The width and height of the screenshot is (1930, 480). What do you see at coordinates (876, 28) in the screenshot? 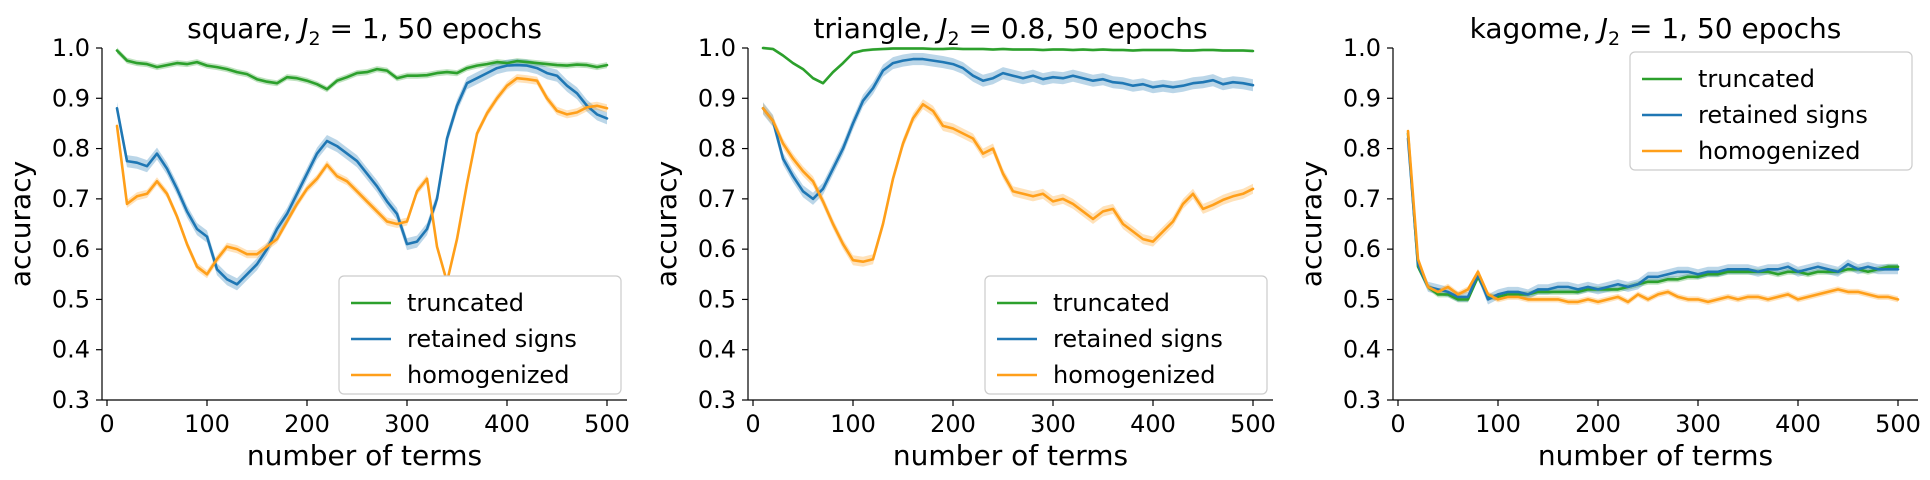
I see `title-prefix: triangle,` at bounding box center [876, 28].